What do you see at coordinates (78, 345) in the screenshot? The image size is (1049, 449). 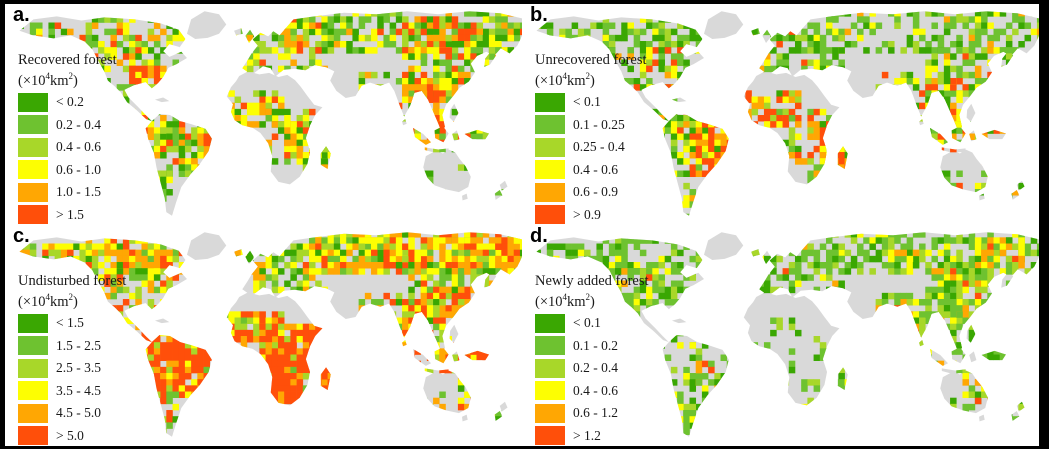 I see `legend-class-label: 1.5 - 2.5` at bounding box center [78, 345].